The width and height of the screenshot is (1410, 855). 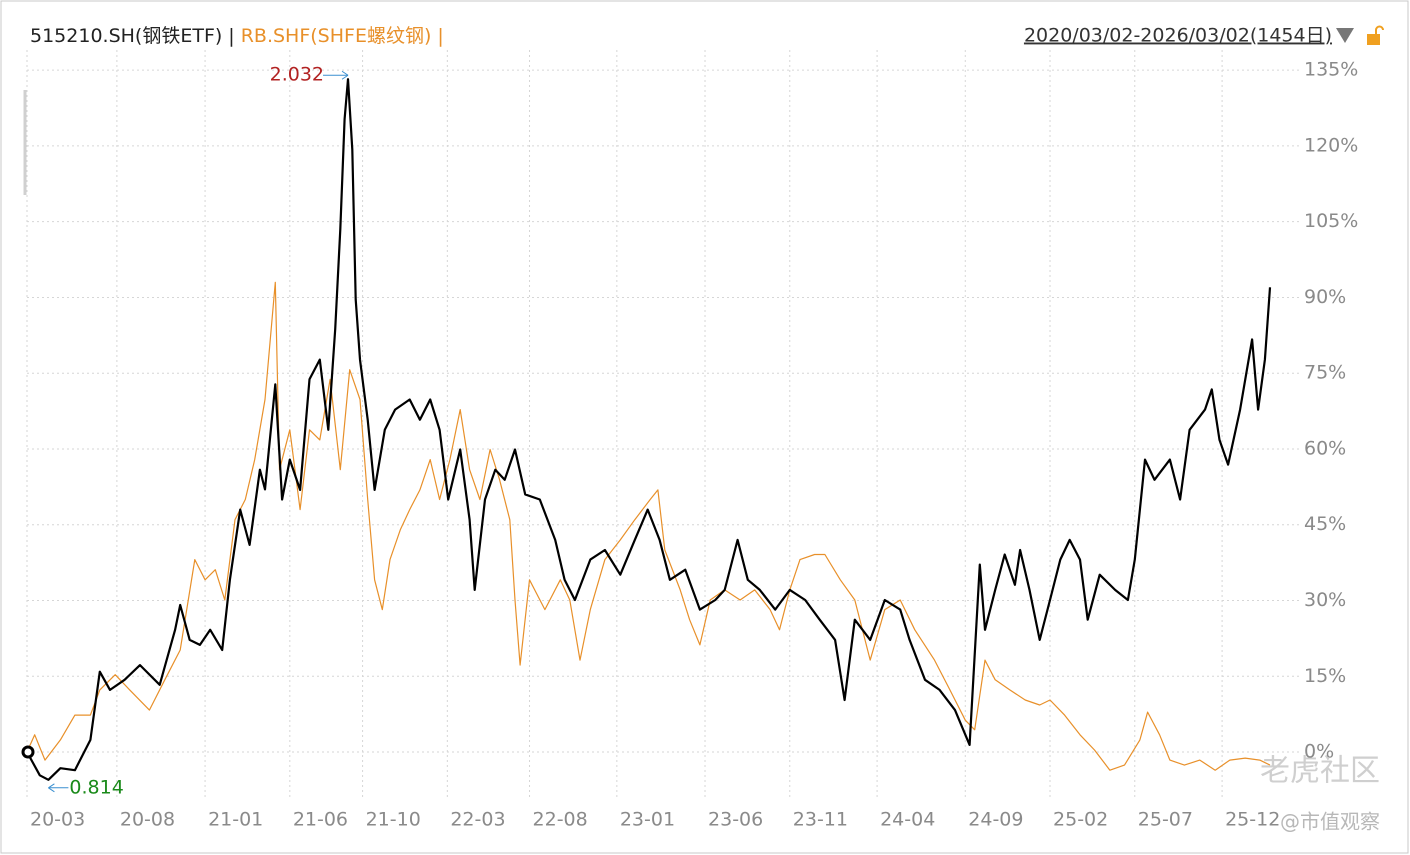 What do you see at coordinates (820, 820) in the screenshot?
I see `x-tick-label: 23-11` at bounding box center [820, 820].